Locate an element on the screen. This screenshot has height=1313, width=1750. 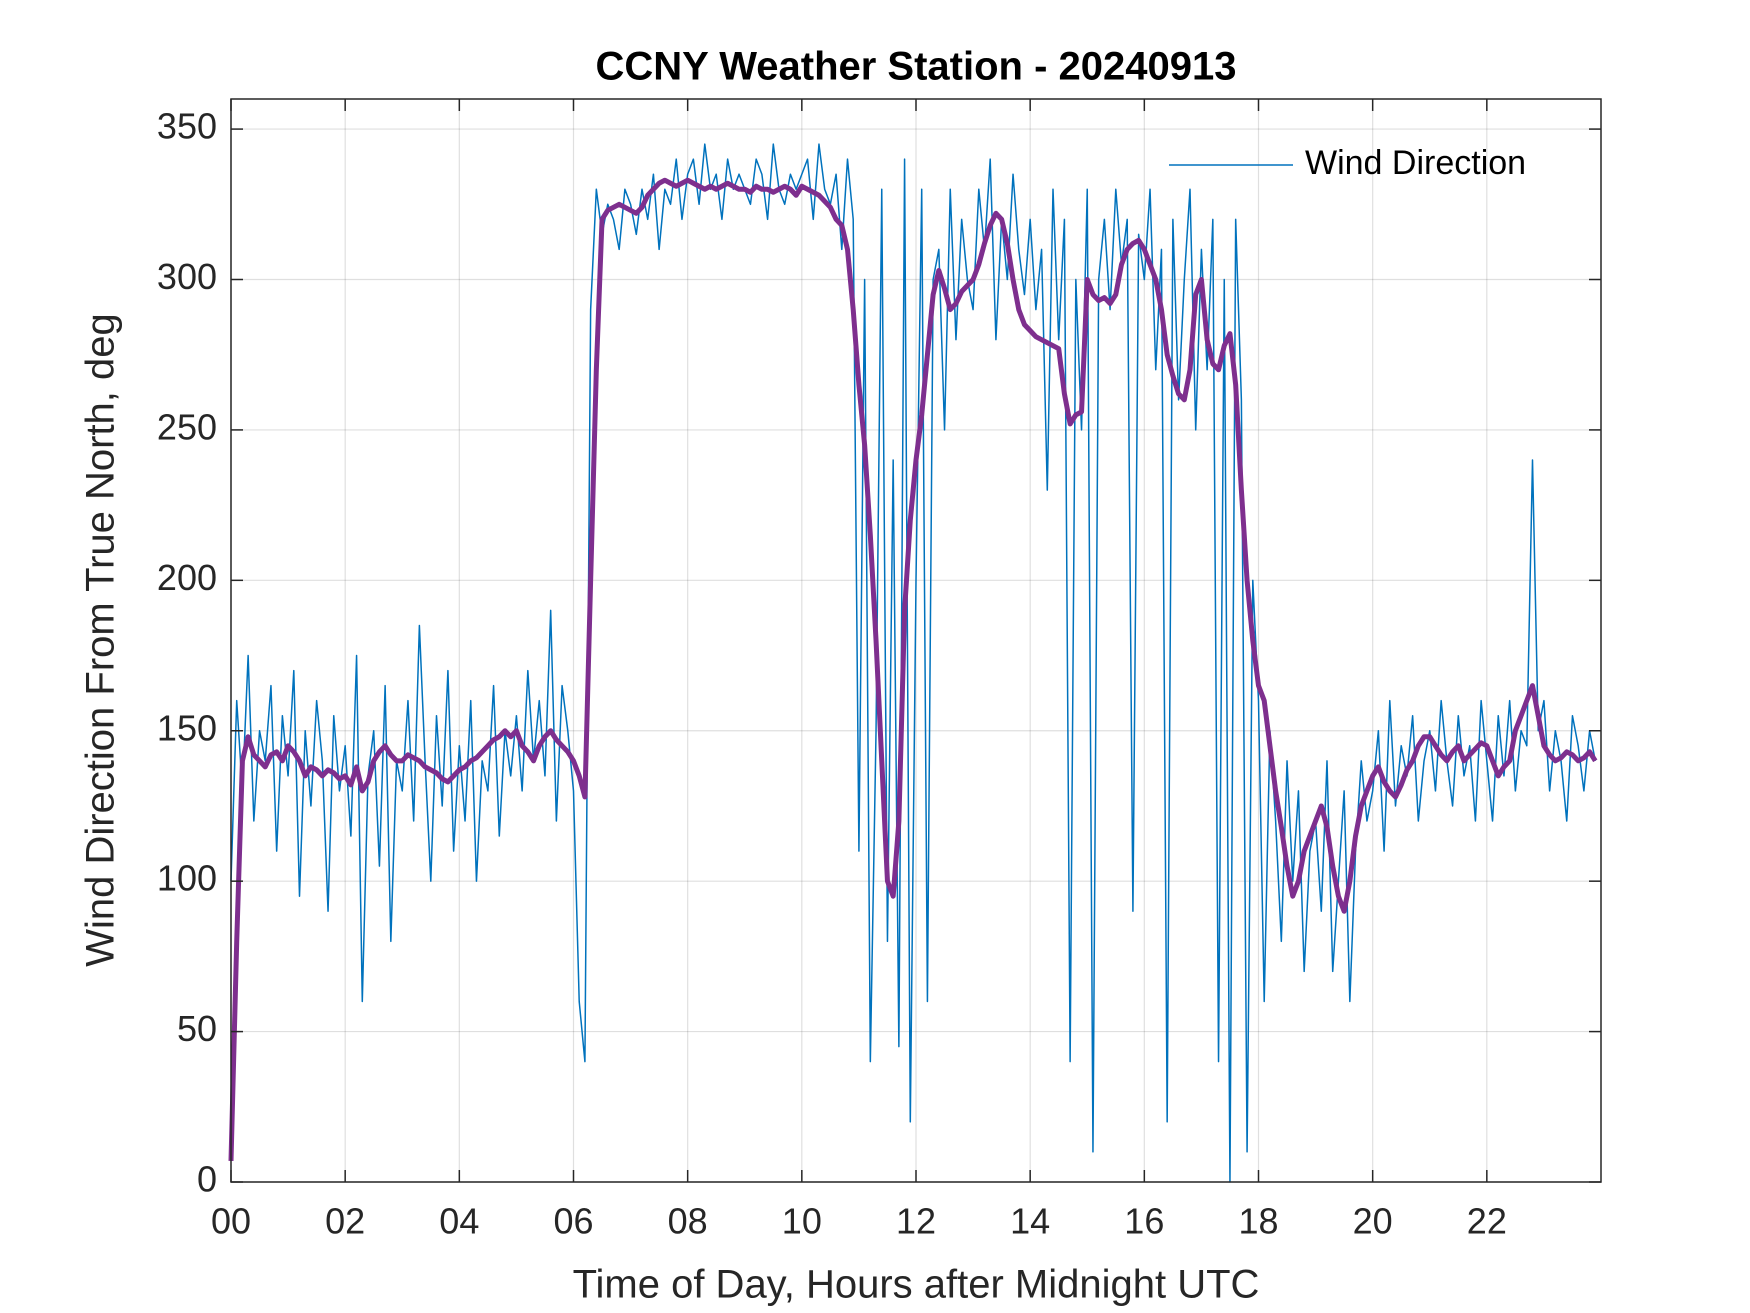
x-axis-label: Time of Day, Hours after Midnight UTC is located at coordinates (916, 1285).